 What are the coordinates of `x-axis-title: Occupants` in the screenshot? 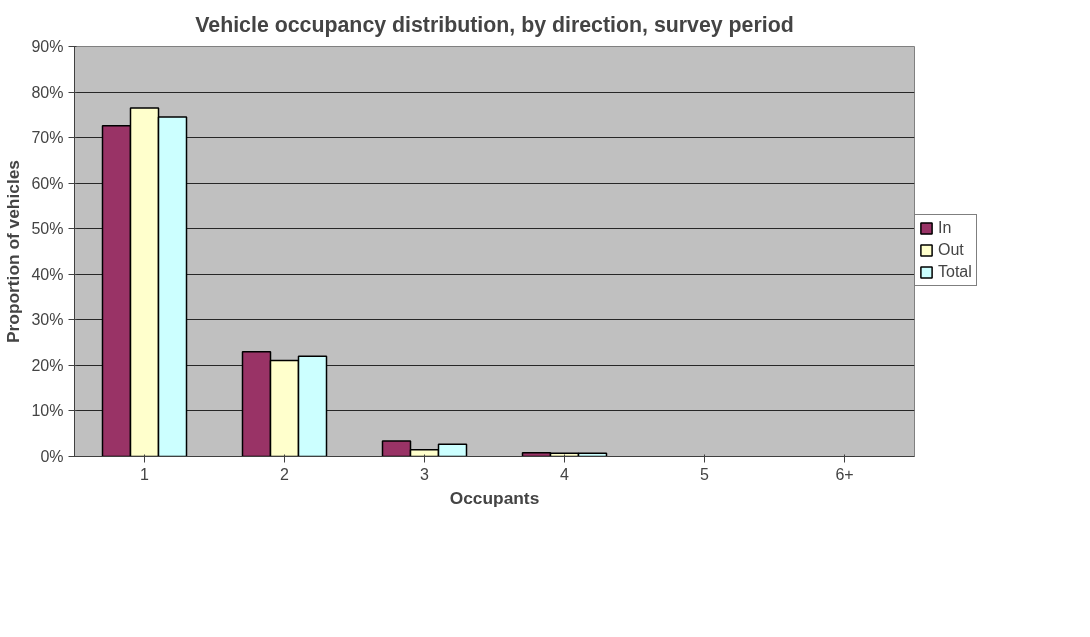 It's located at (494, 497).